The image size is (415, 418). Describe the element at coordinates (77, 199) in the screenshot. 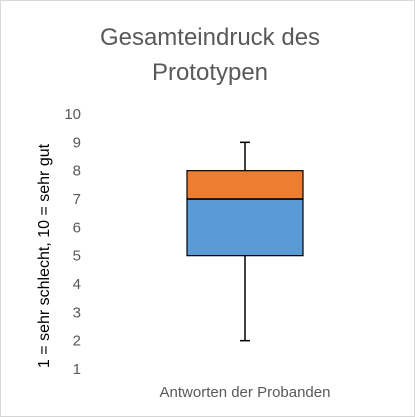

I see `y-tick-label: 7` at that location.